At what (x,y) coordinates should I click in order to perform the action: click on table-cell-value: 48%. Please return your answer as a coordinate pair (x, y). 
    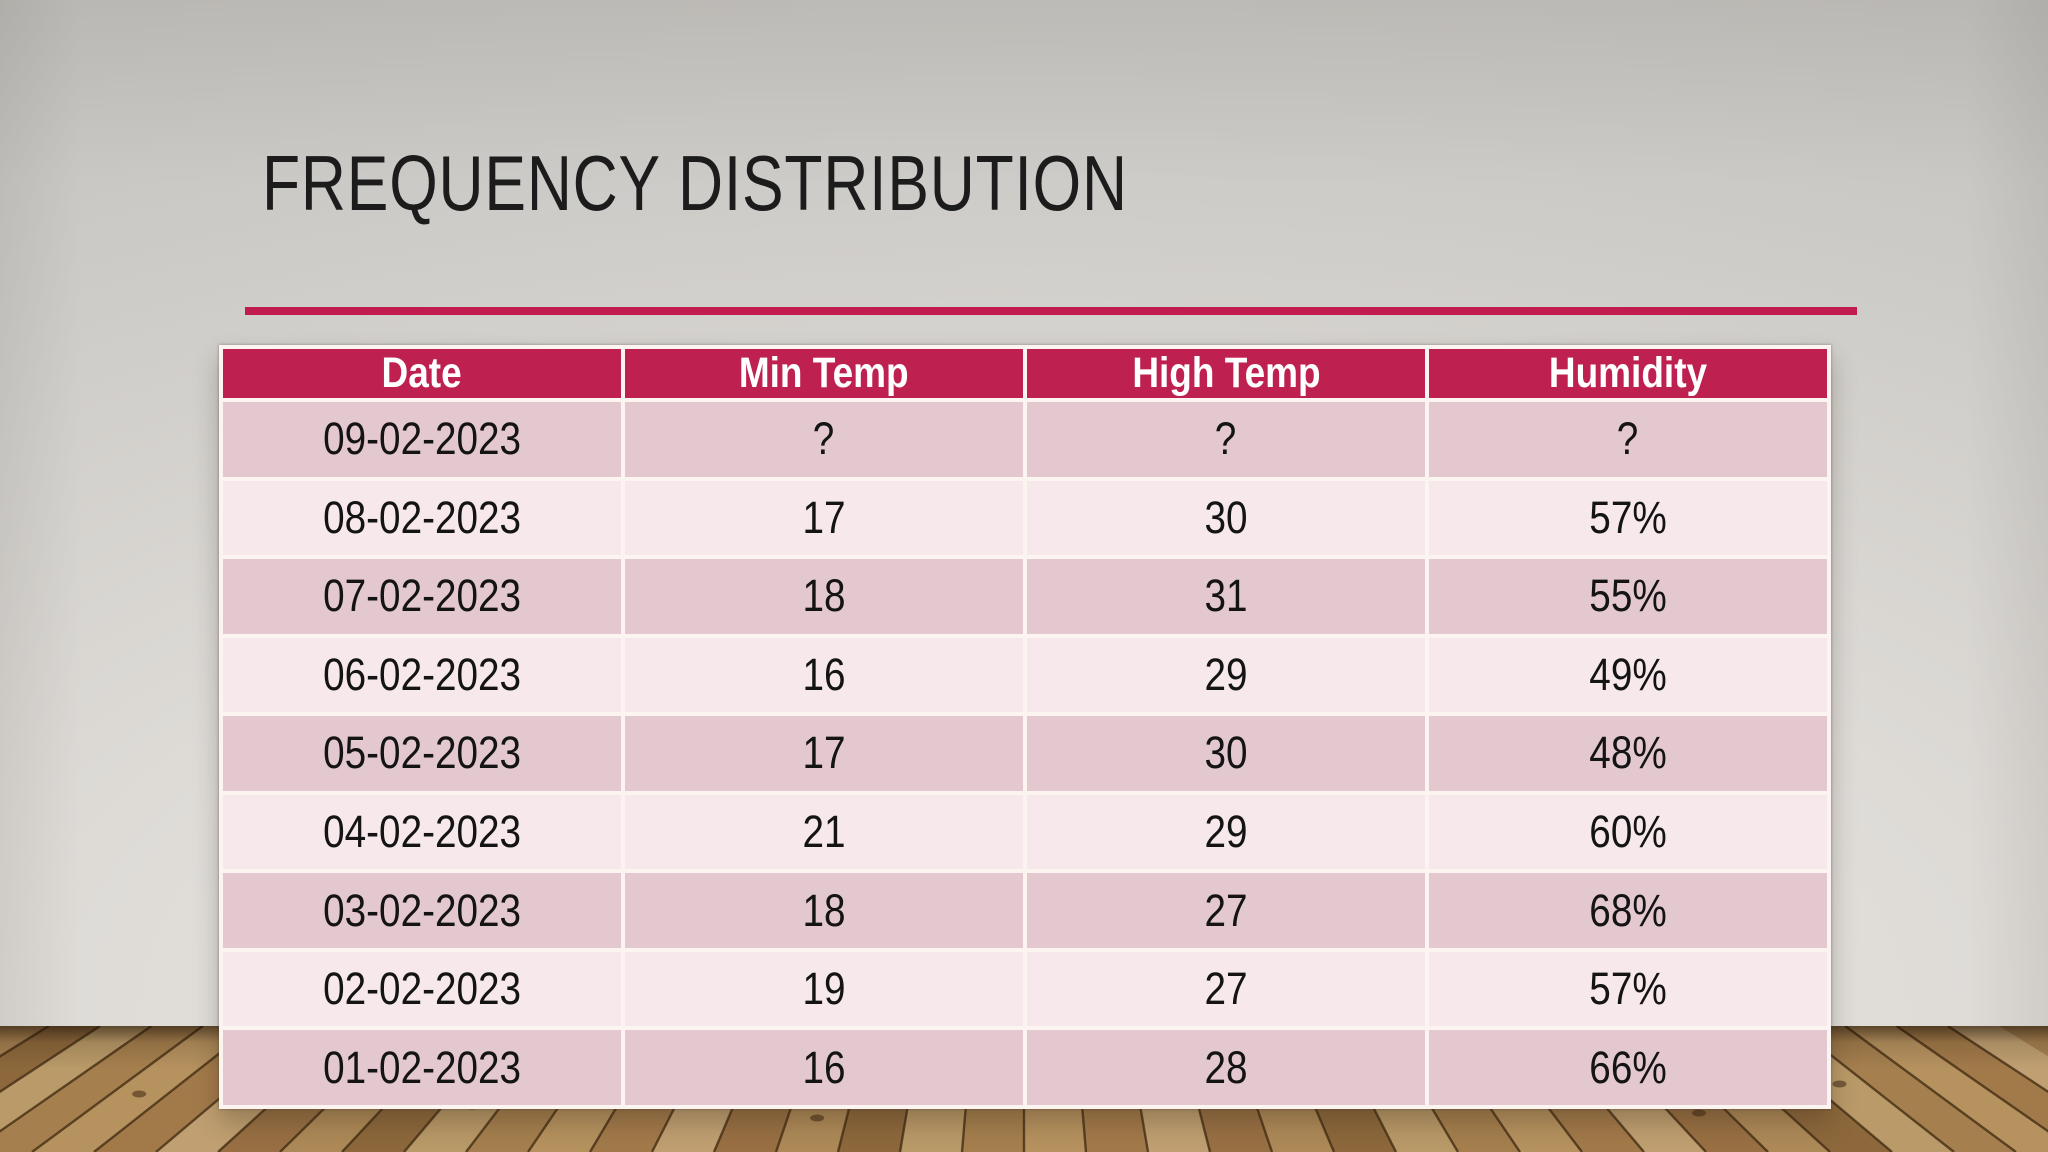
    Looking at the image, I should click on (1628, 753).